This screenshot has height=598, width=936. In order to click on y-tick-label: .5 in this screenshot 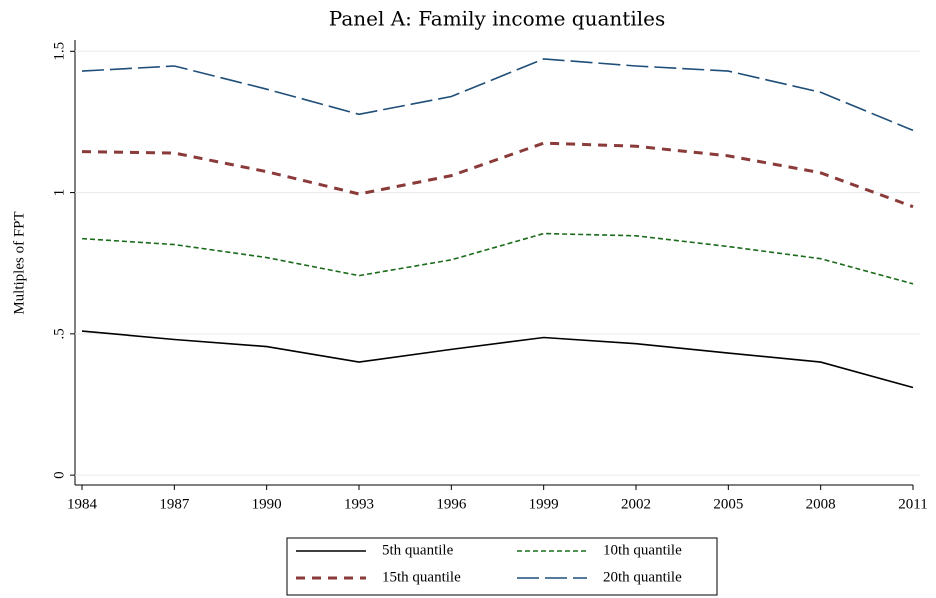, I will do `click(59, 333)`.